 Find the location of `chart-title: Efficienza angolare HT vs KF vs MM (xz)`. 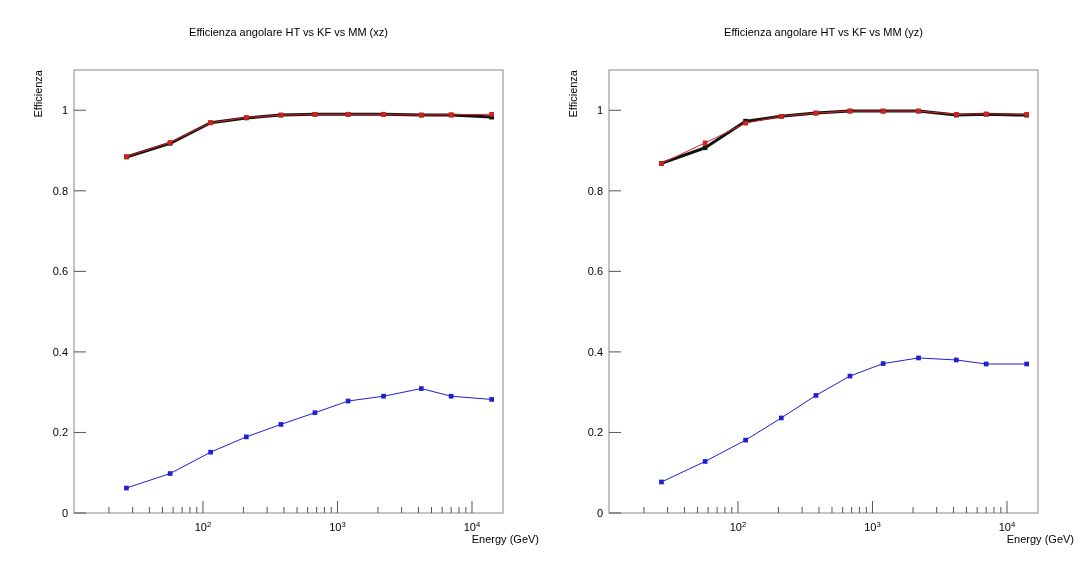

chart-title: Efficienza angolare HT vs KF vs MM (xz) is located at coordinates (288, 32).